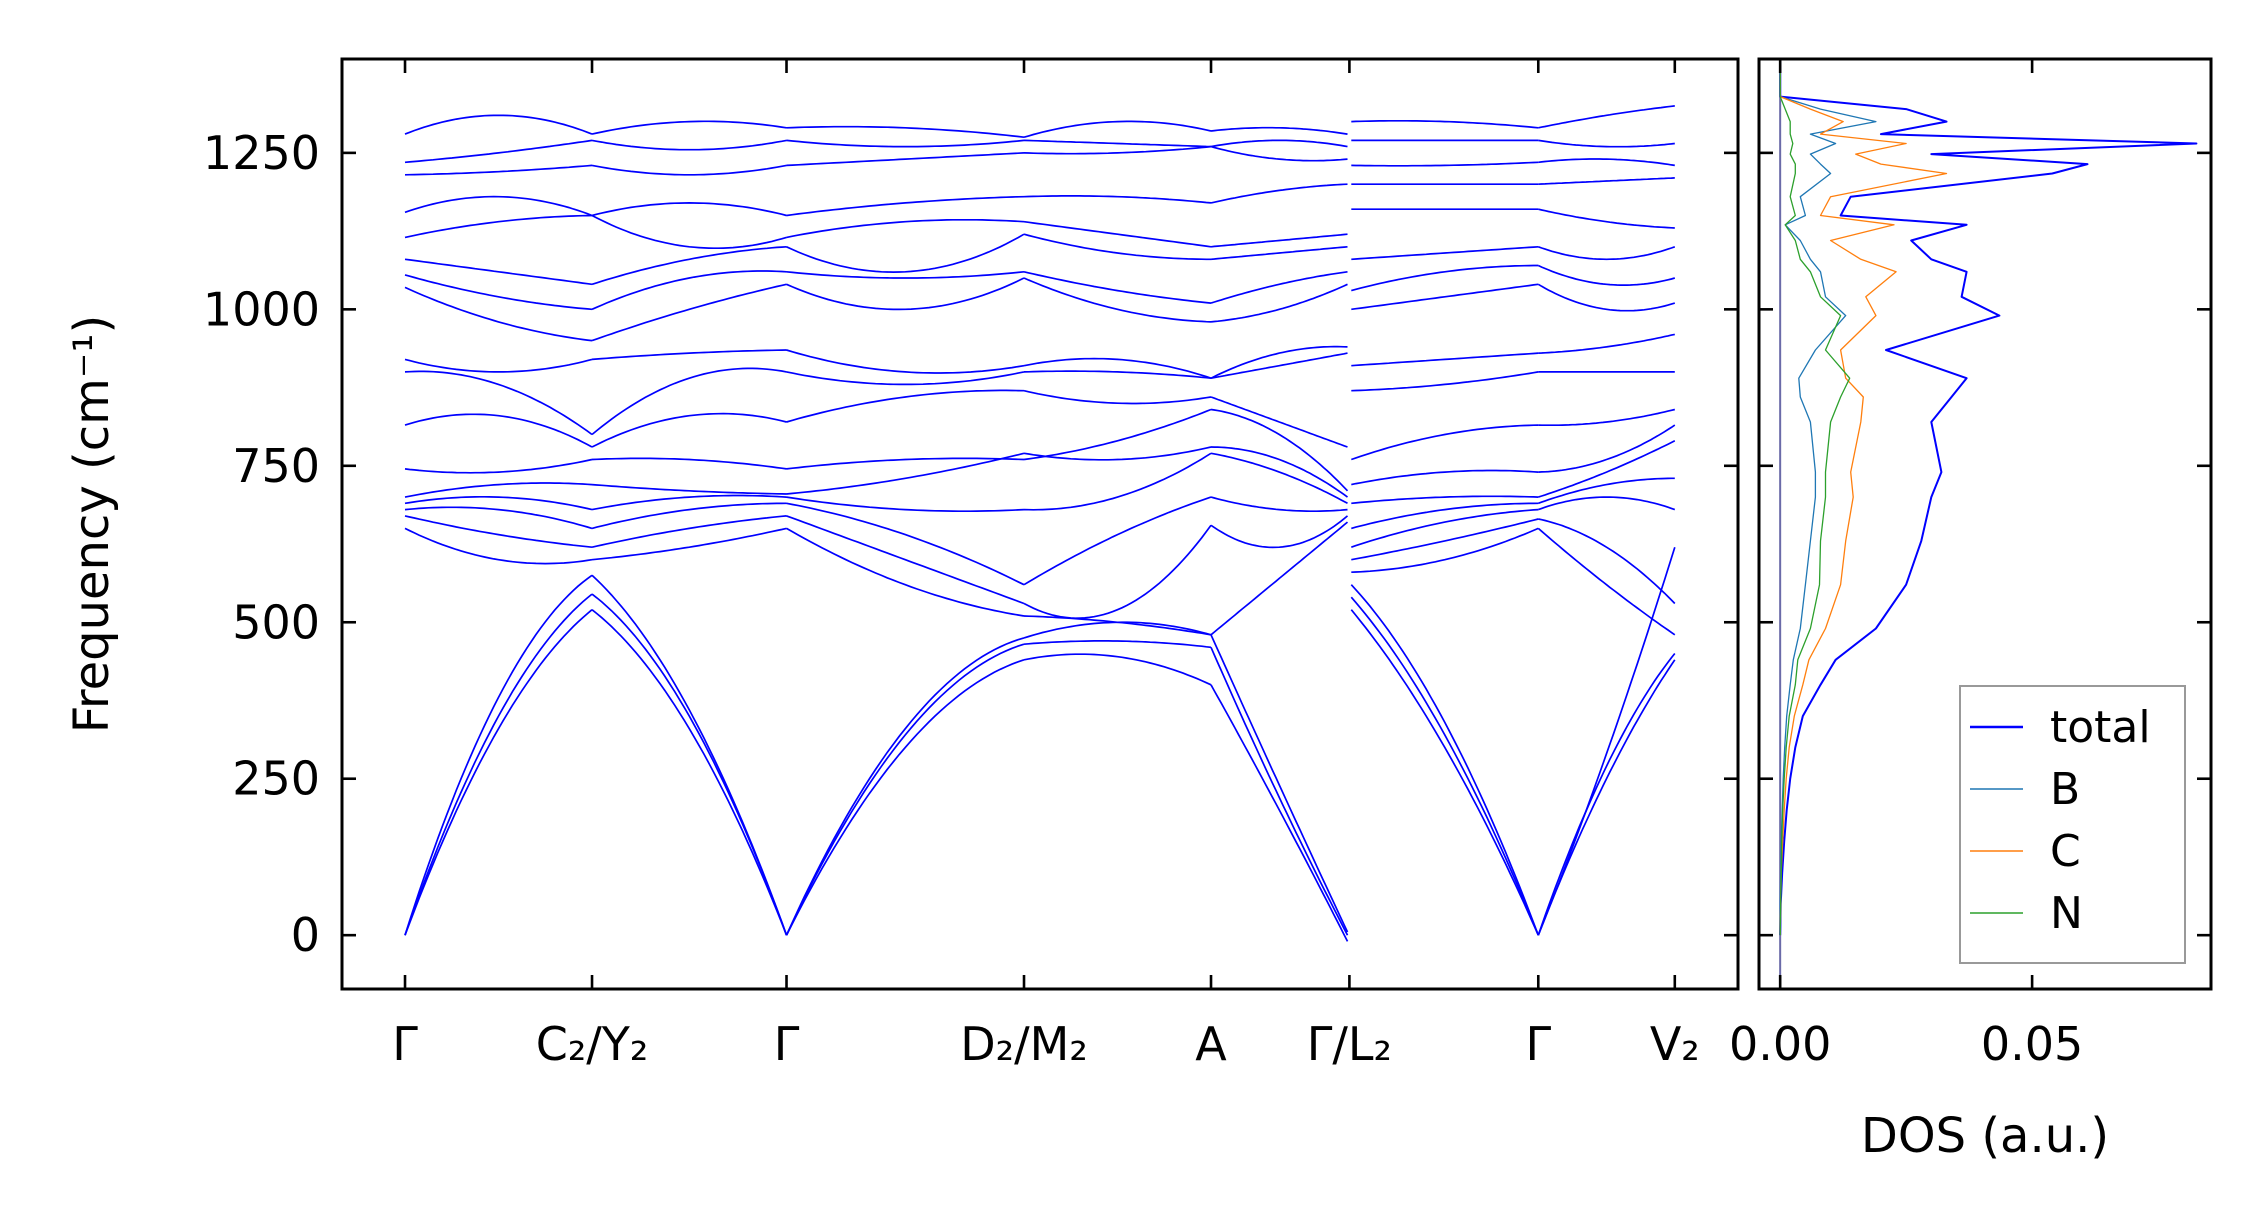  I want to click on dos-line-C, so click(1863, 497).